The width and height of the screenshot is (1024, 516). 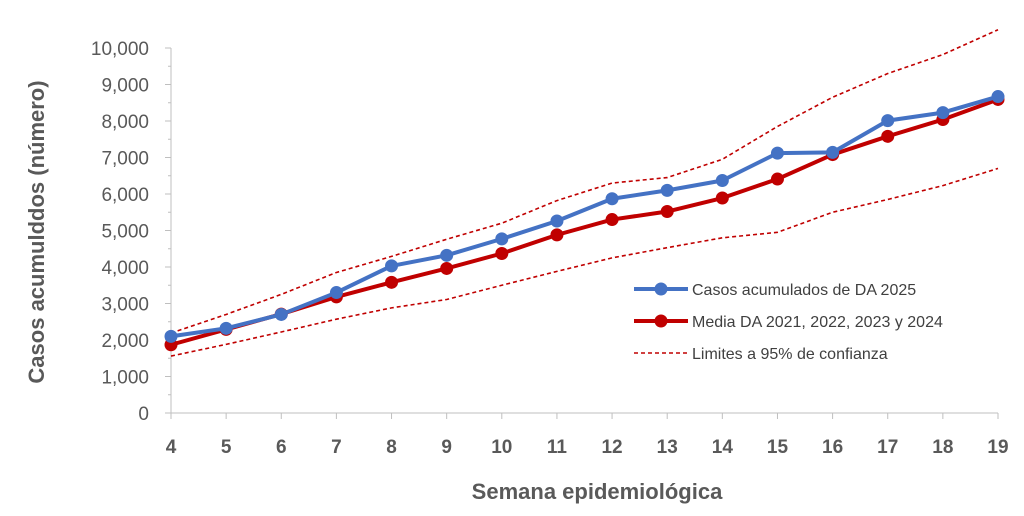 I want to click on x-tick-label: 12, so click(x=611, y=447).